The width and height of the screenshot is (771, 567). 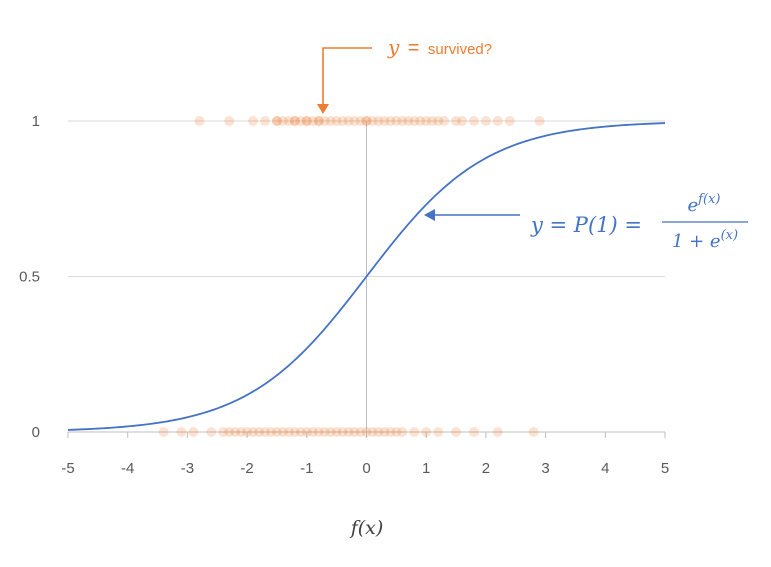 I want to click on survived-label: y = survived?, so click(x=439, y=47).